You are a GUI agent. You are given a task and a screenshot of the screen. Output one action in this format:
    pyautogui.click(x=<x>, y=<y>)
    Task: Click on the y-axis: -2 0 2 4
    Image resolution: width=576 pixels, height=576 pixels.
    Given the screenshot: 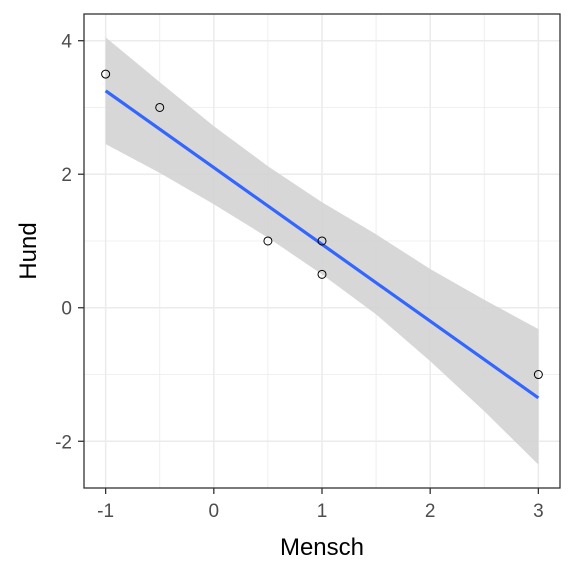 What is the action you would take?
    pyautogui.click(x=69, y=242)
    